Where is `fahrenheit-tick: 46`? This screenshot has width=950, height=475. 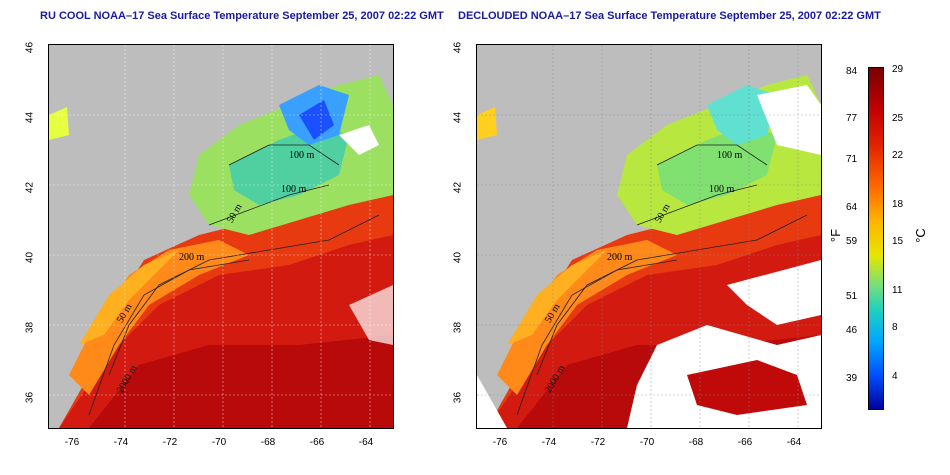 fahrenheit-tick: 46 is located at coordinates (852, 330).